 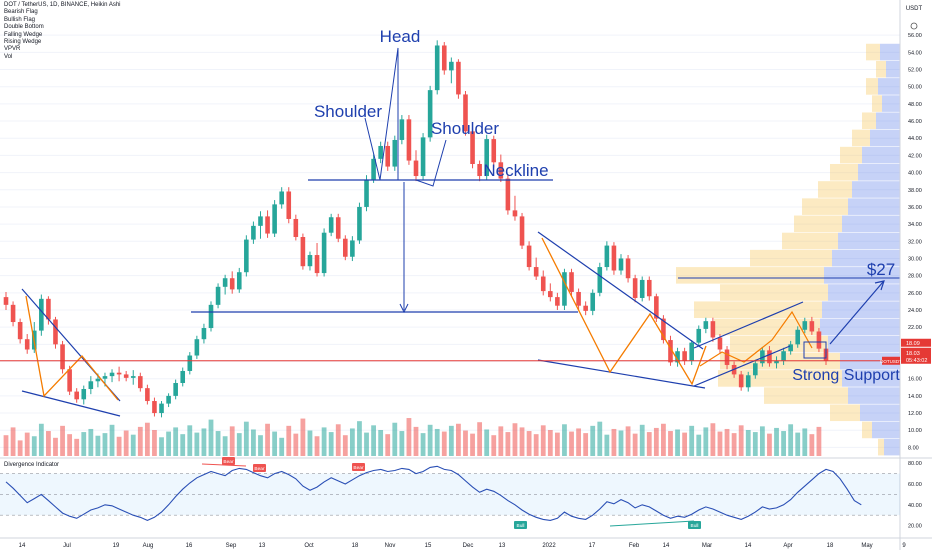 I want to click on flag-zigzag, so click(x=72, y=348).